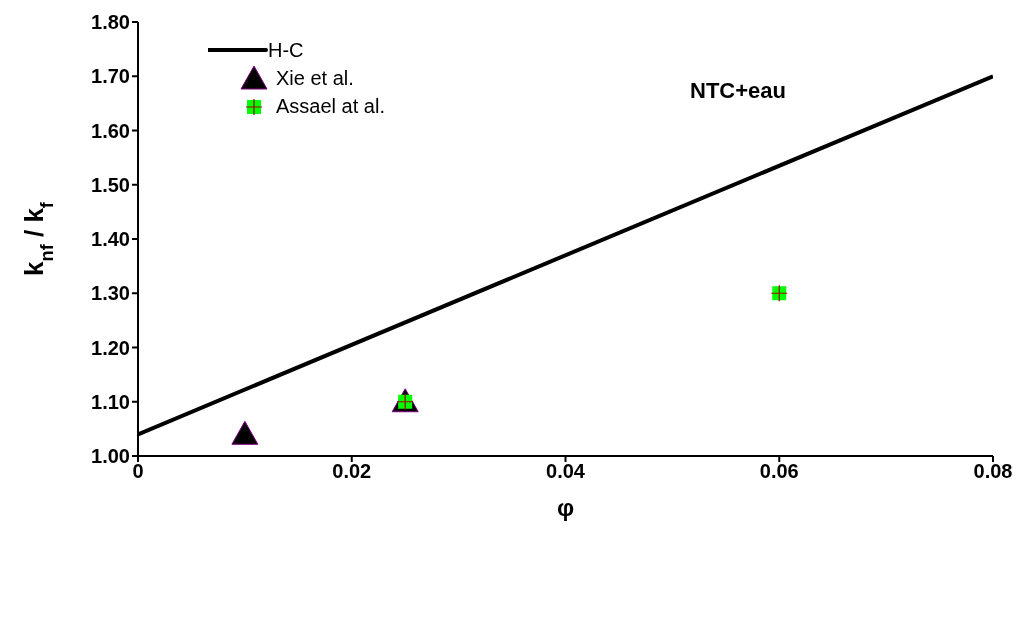 The image size is (1028, 639). What do you see at coordinates (315, 78) in the screenshot?
I see `legend-label: Xie et al.` at bounding box center [315, 78].